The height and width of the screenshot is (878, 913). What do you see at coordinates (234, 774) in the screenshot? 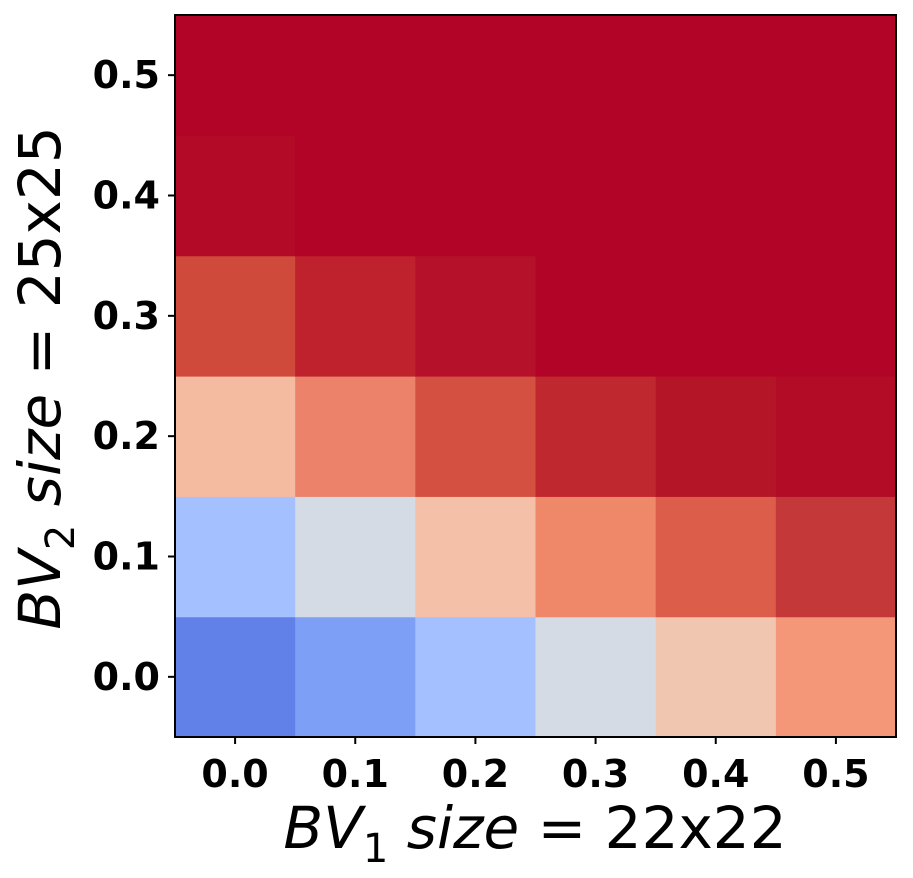
I see `x-tick-label: 0.0` at bounding box center [234, 774].